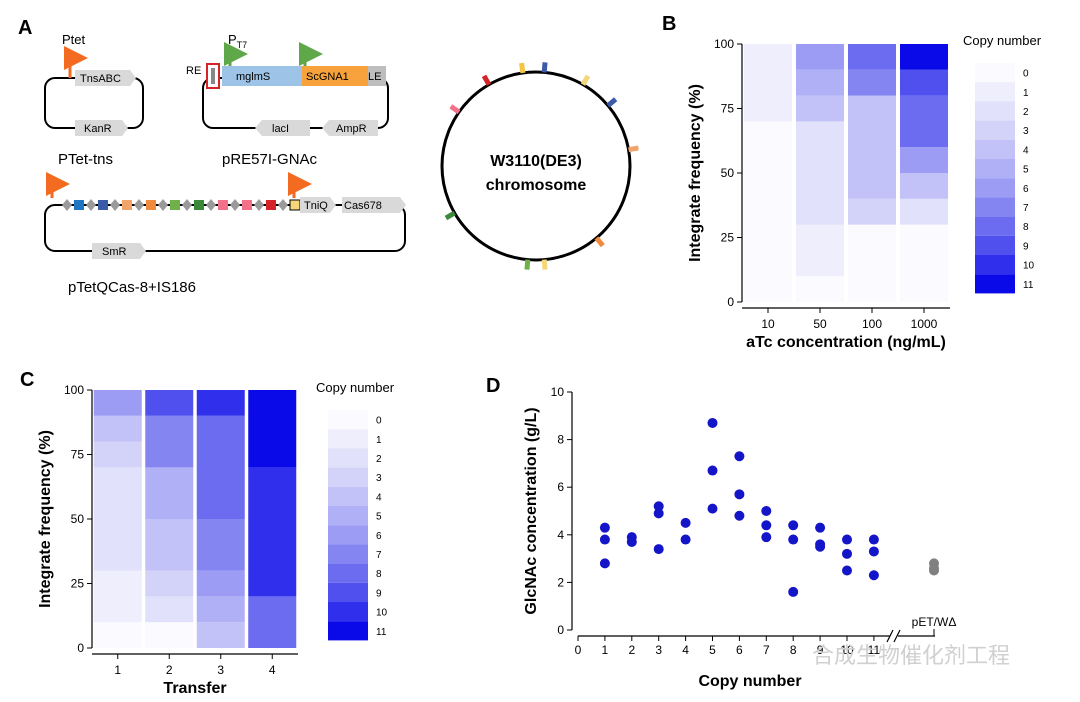  Describe the element at coordinates (379, 574) in the screenshot. I see `legend-label: 8` at that location.